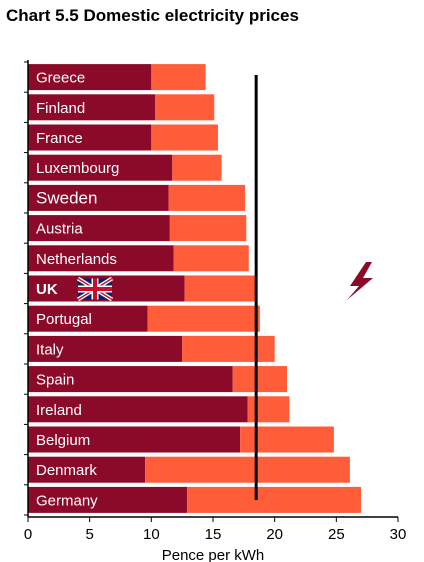 This screenshot has height=562, width=424. I want to click on bar-austria-seg2, so click(208, 228).